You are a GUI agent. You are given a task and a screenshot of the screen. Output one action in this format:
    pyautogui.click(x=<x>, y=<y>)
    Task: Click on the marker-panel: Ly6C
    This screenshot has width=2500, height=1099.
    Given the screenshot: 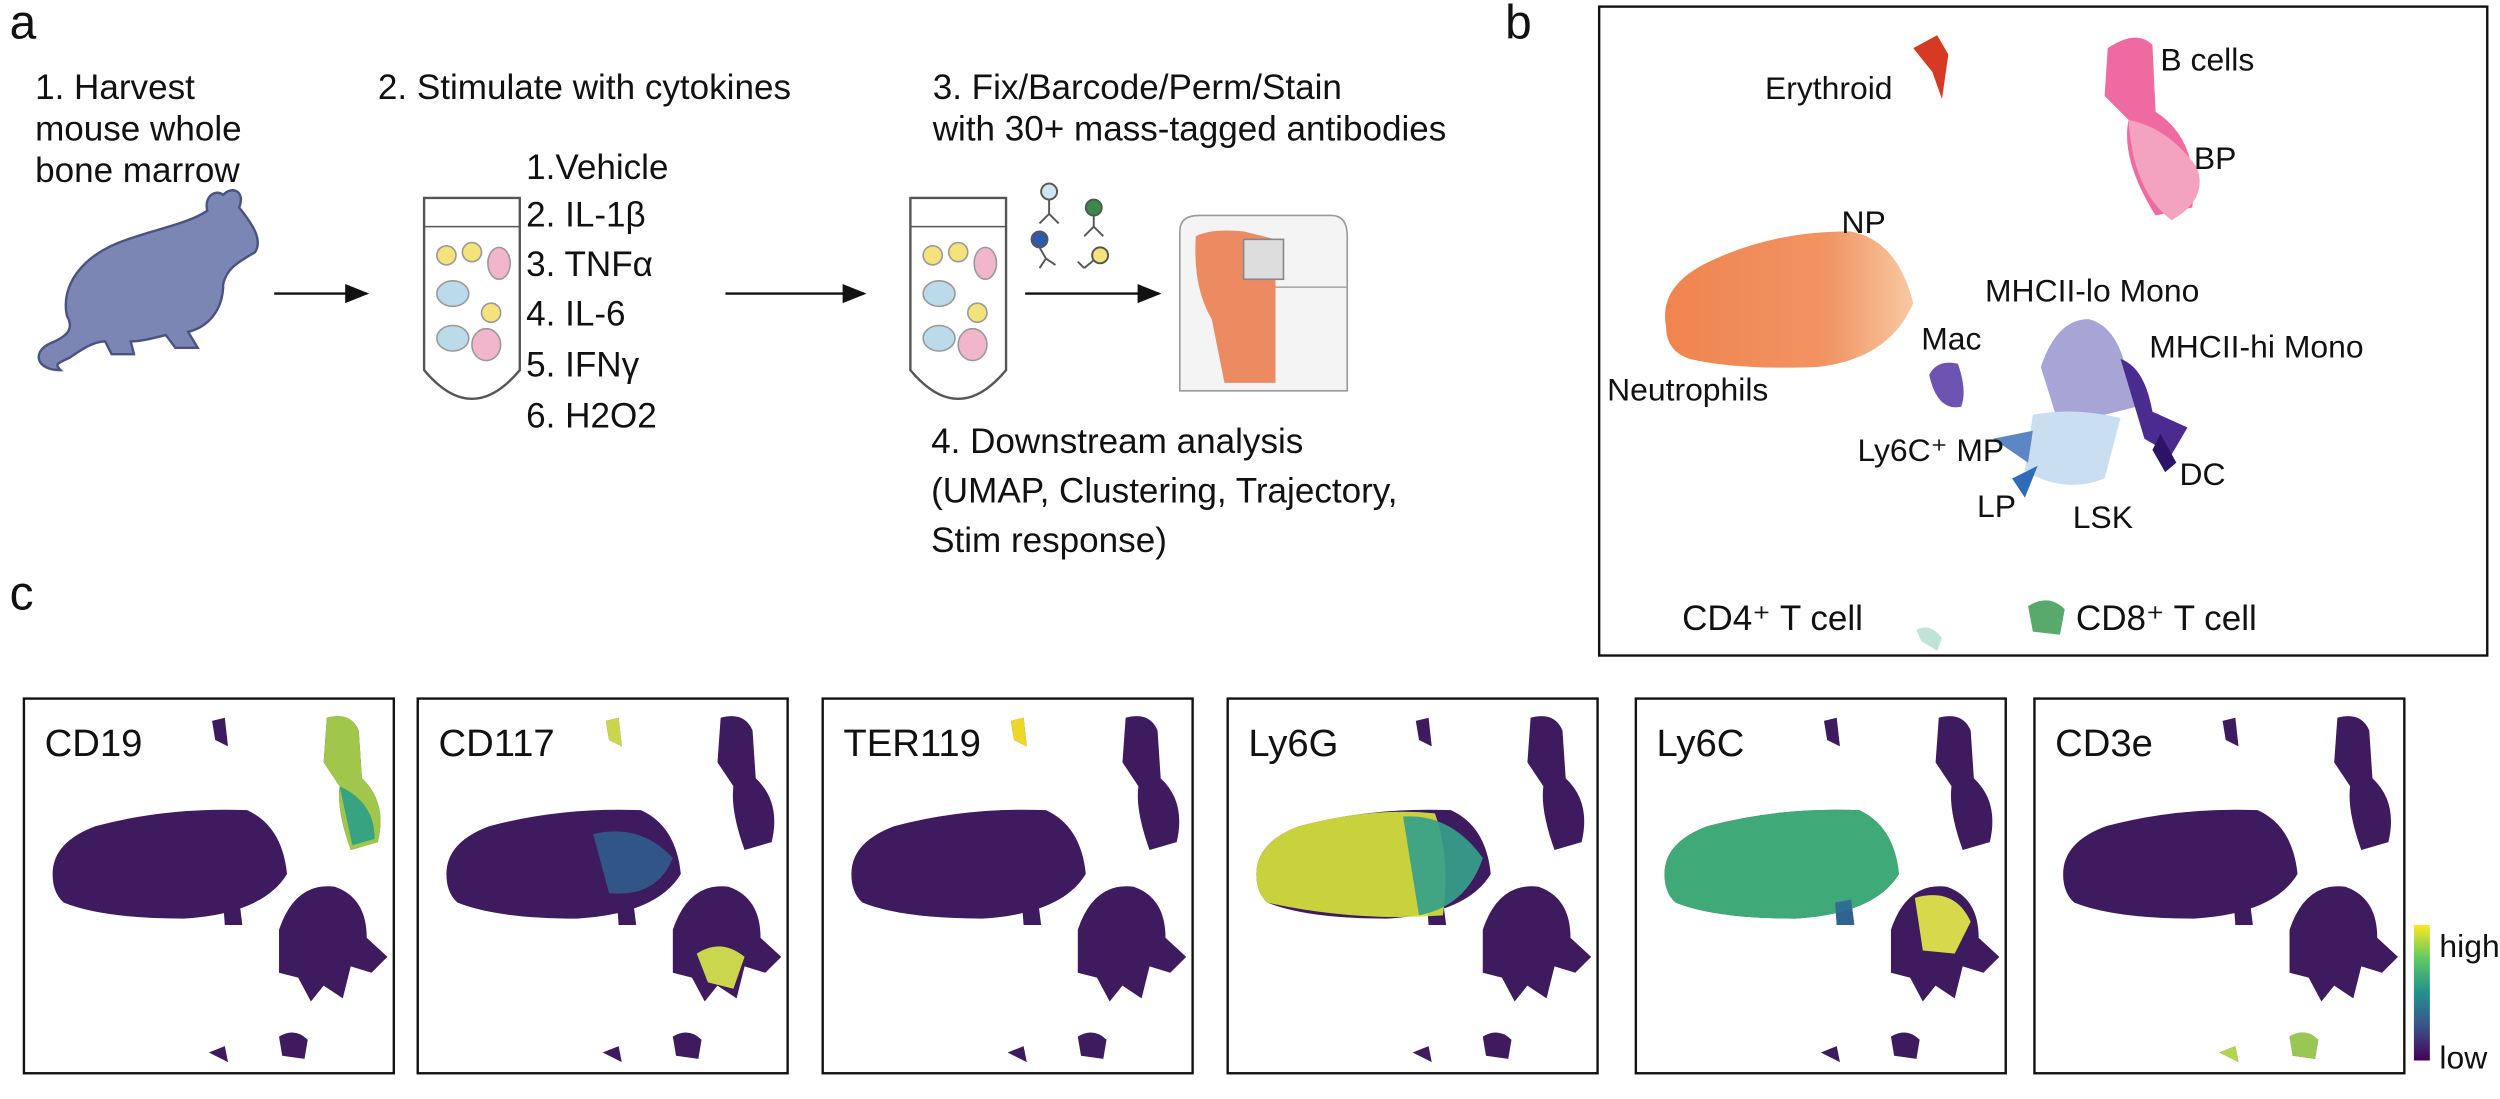 What is the action you would take?
    pyautogui.click(x=1820, y=886)
    